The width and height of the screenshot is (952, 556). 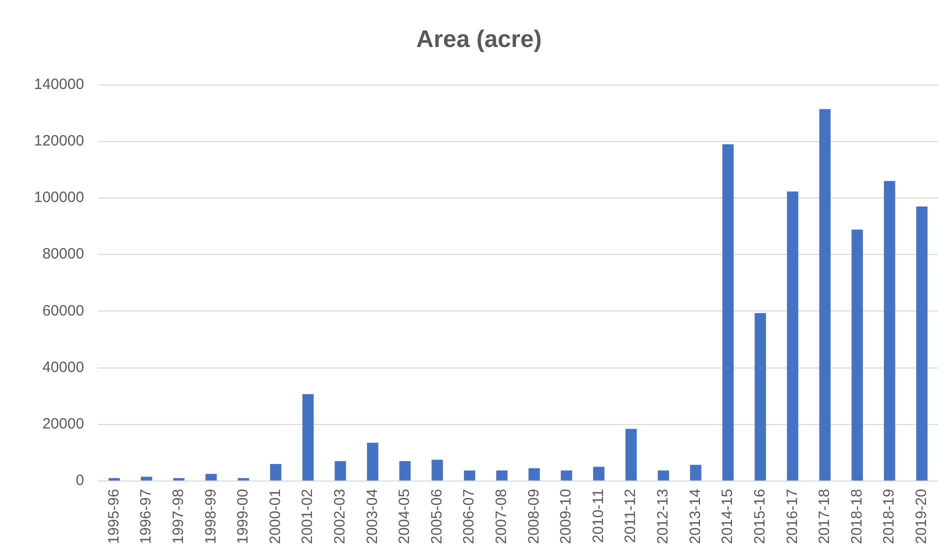 What do you see at coordinates (63, 424) in the screenshot?
I see `y-tick-label: 20000` at bounding box center [63, 424].